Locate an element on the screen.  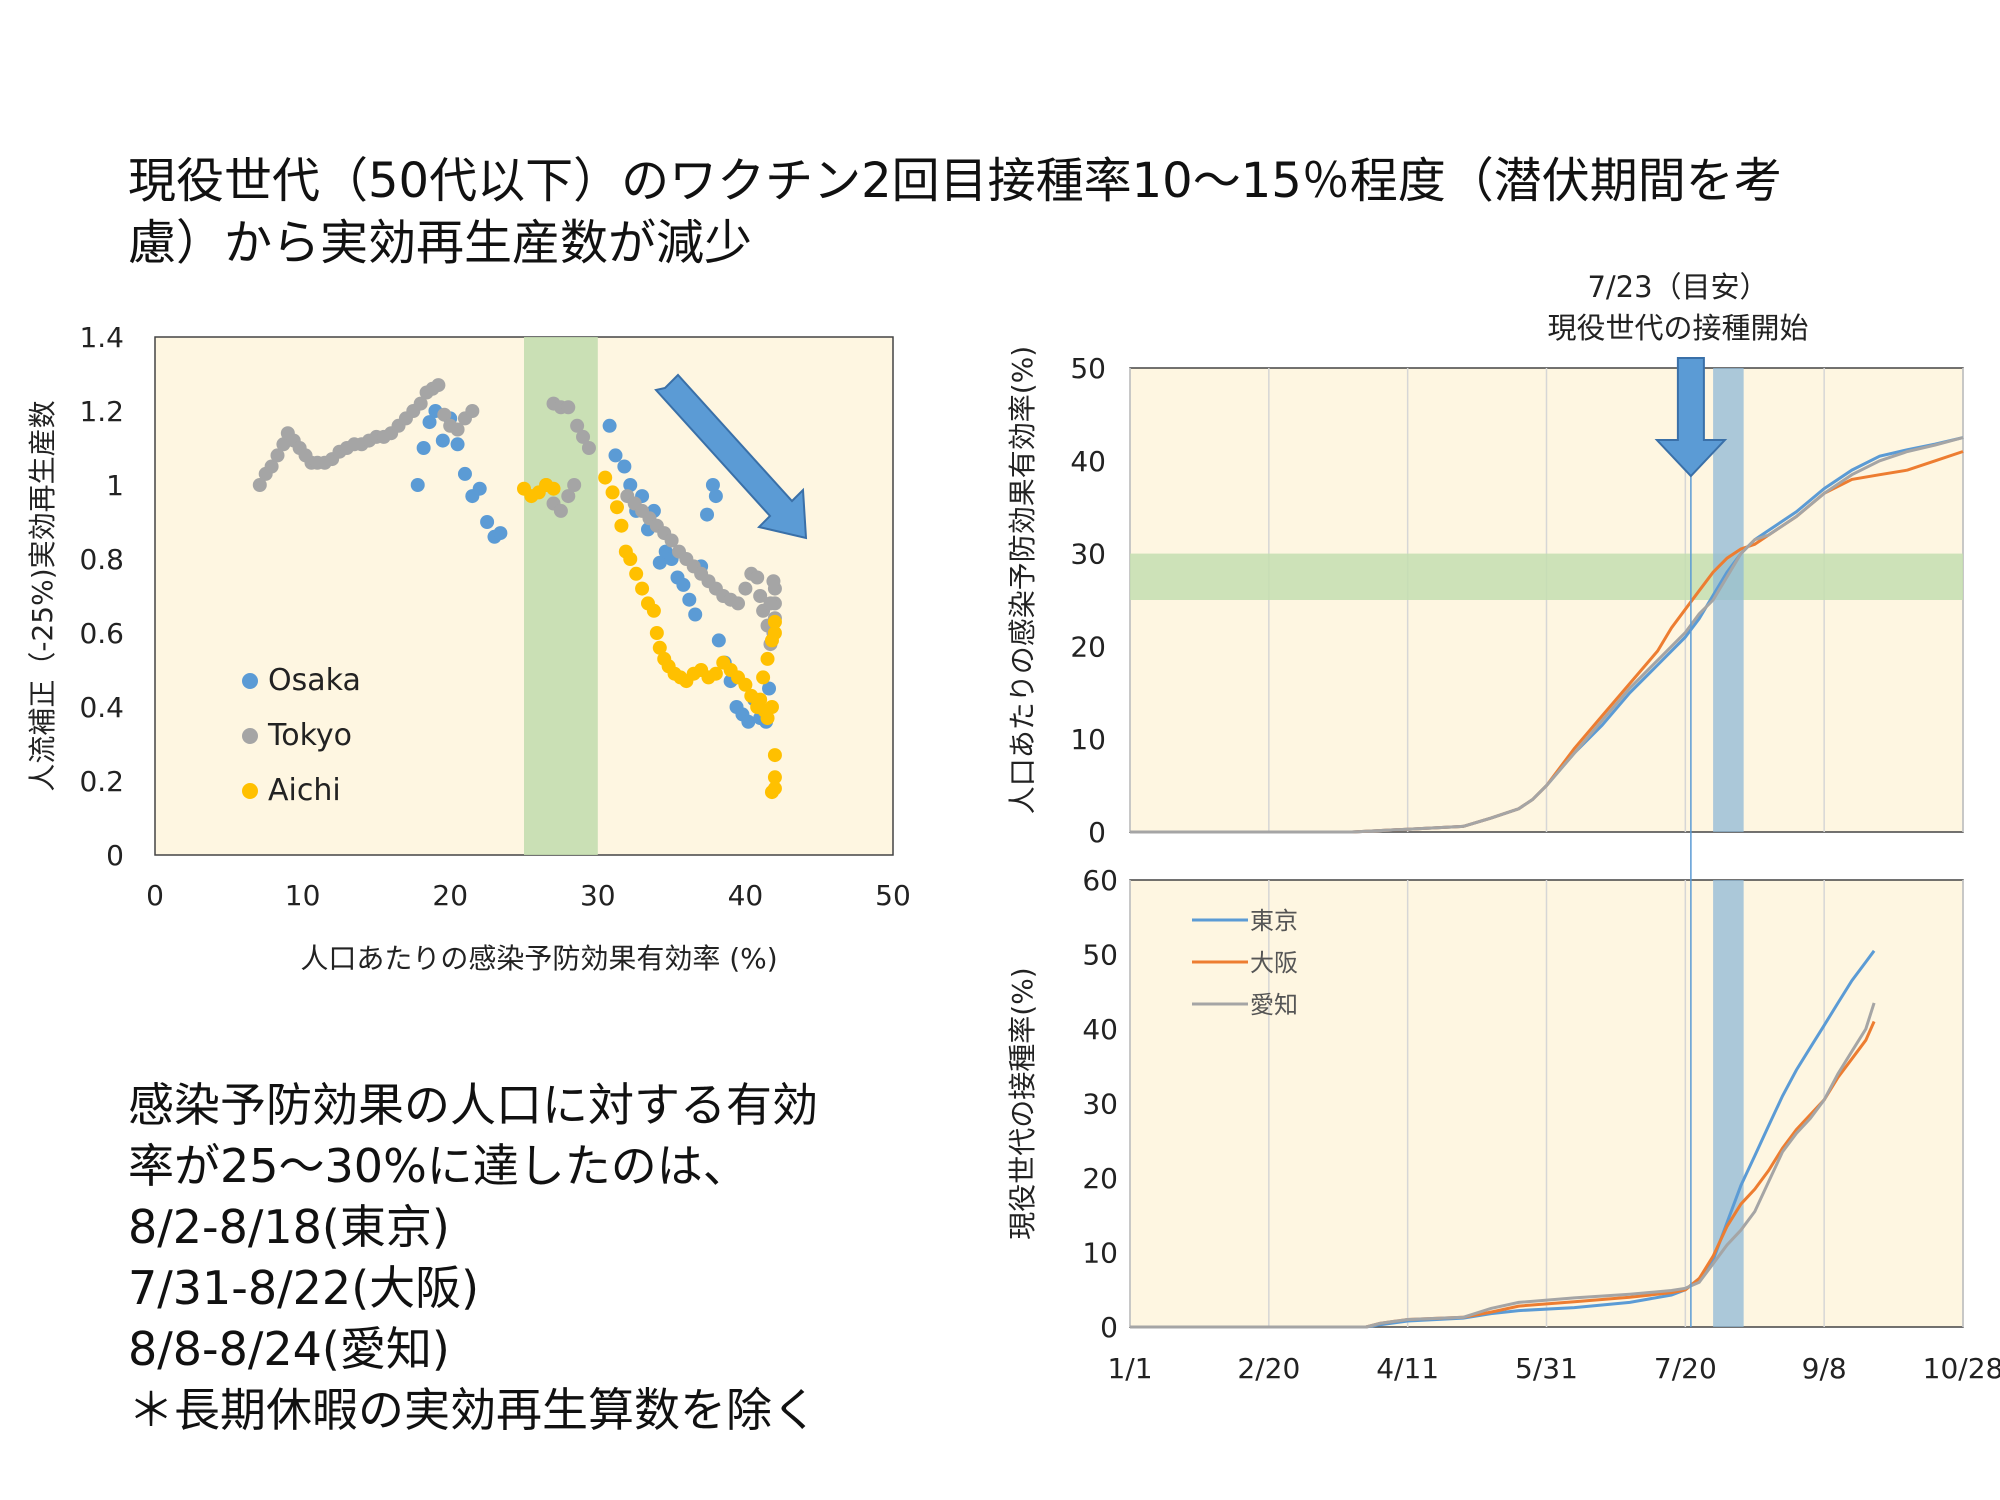
note-line-6: ＊長期休暇の実効再生算数を除く is located at coordinates (473, 1410).